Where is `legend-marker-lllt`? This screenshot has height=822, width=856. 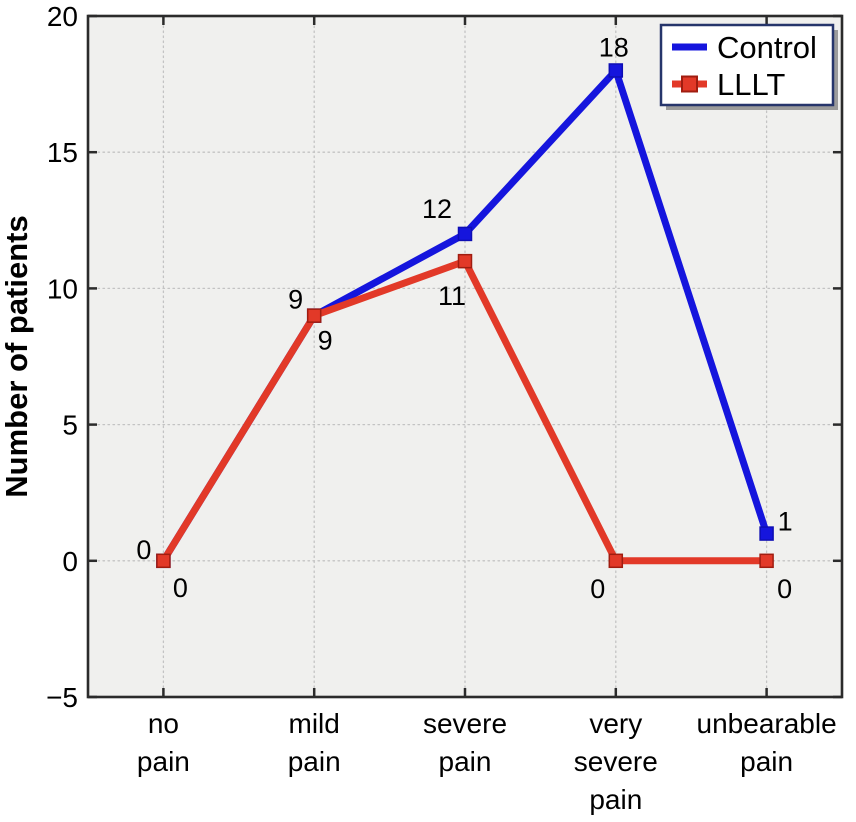 legend-marker-lllt is located at coordinates (689, 84).